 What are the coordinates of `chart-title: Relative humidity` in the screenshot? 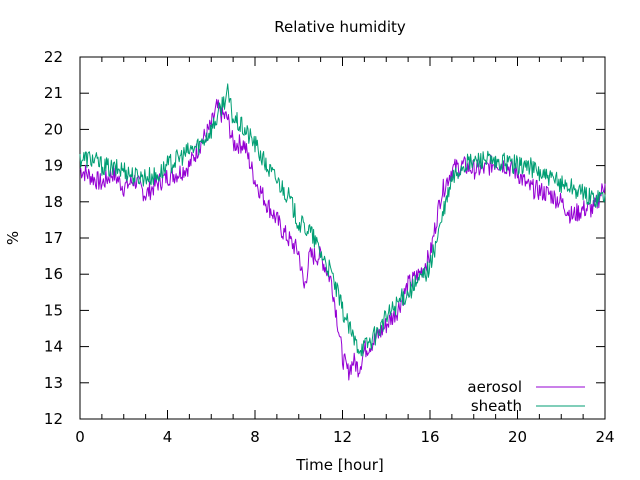 It's located at (340, 27).